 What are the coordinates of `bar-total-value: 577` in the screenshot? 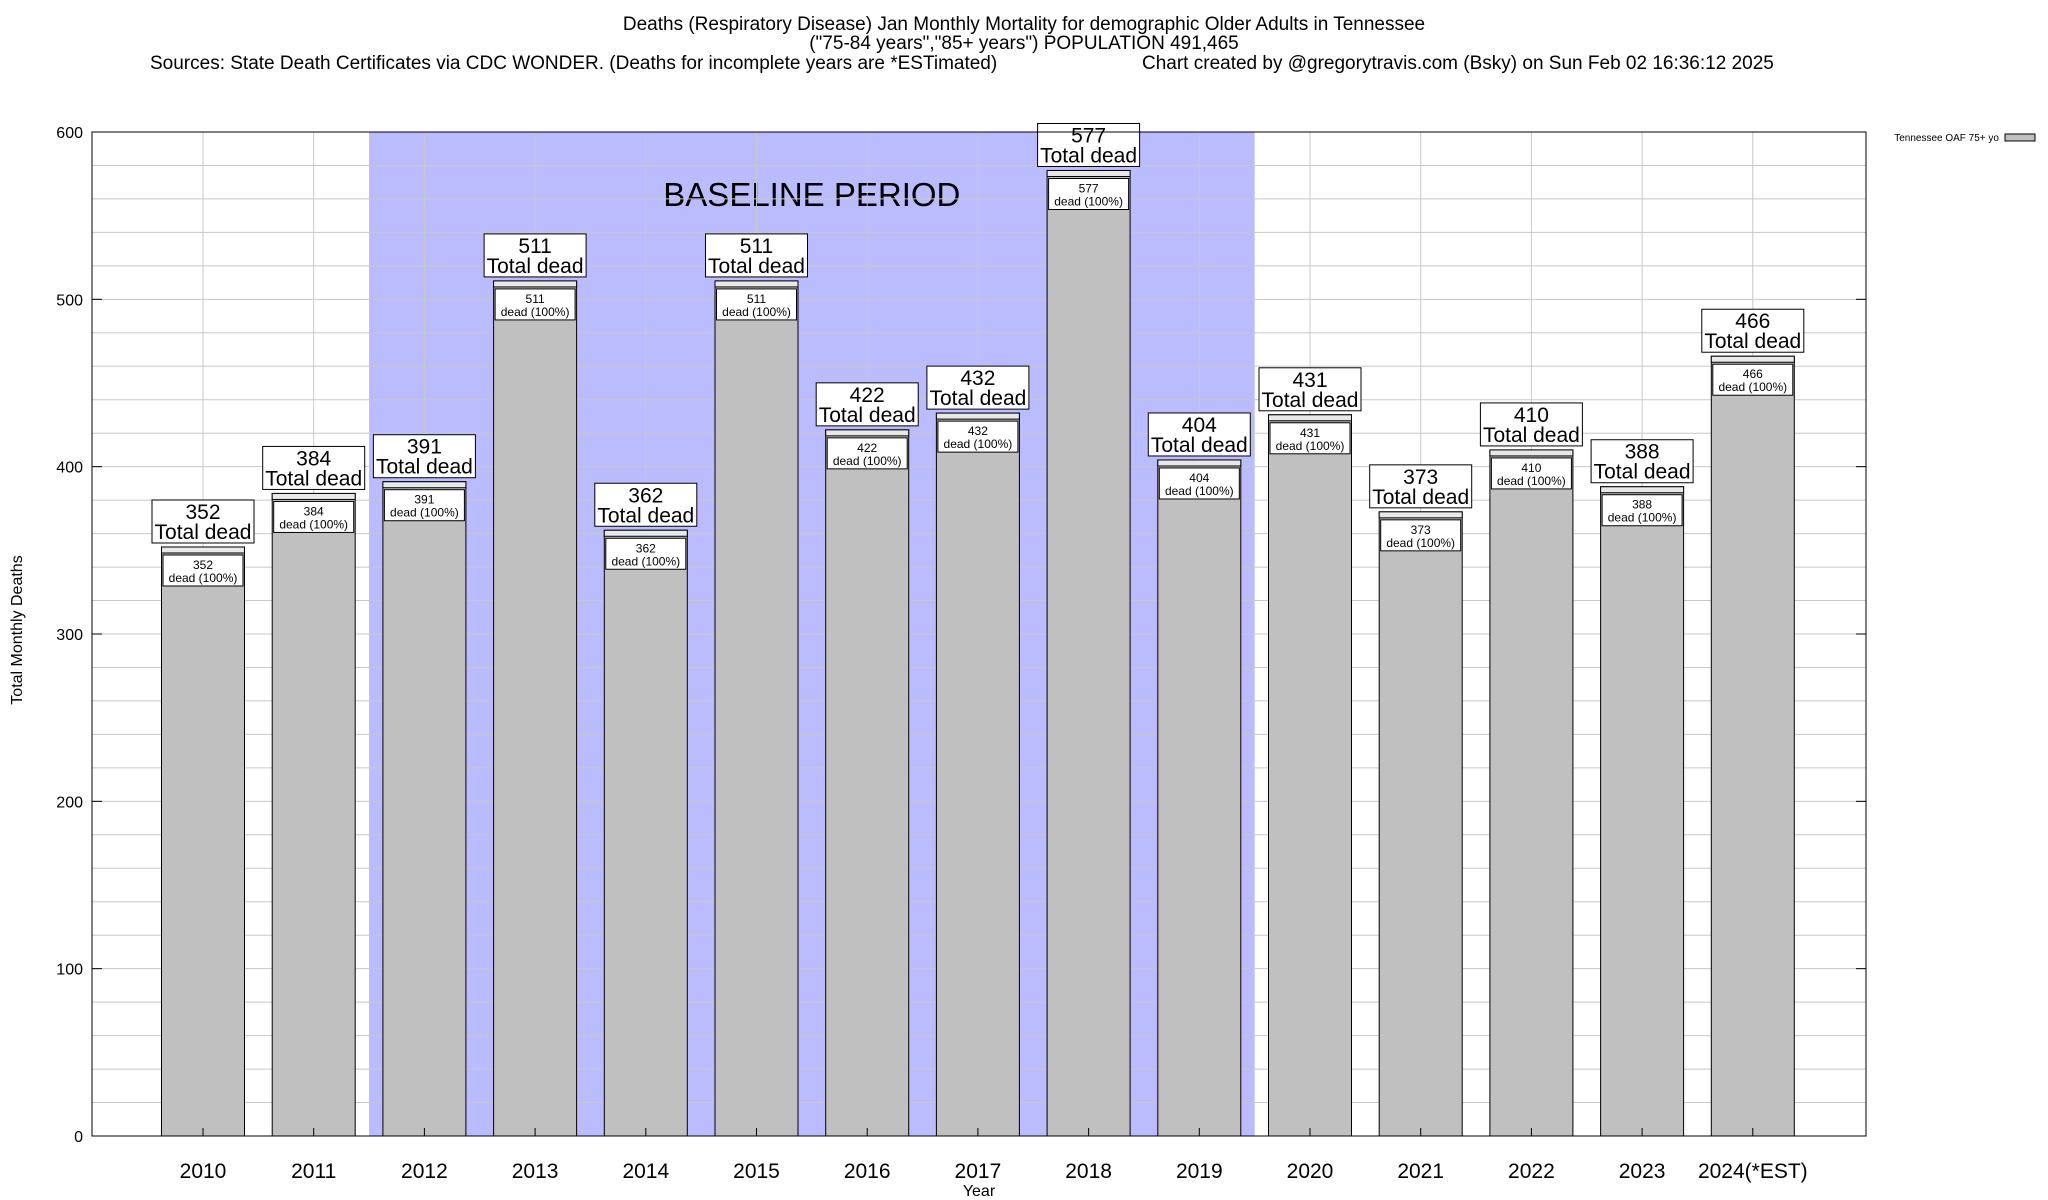 It's located at (1088, 135).